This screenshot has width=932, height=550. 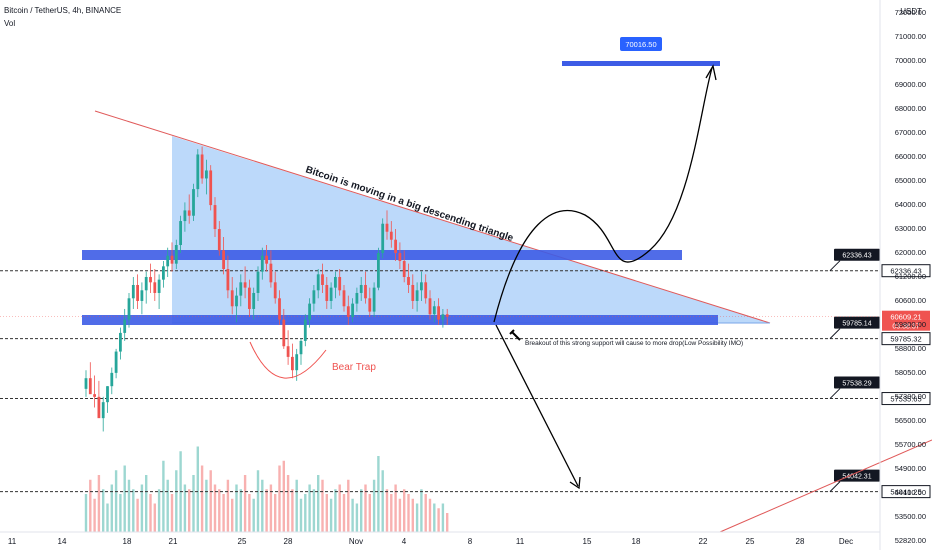 I want to click on x-tick-label: Nov, so click(x=356, y=541).